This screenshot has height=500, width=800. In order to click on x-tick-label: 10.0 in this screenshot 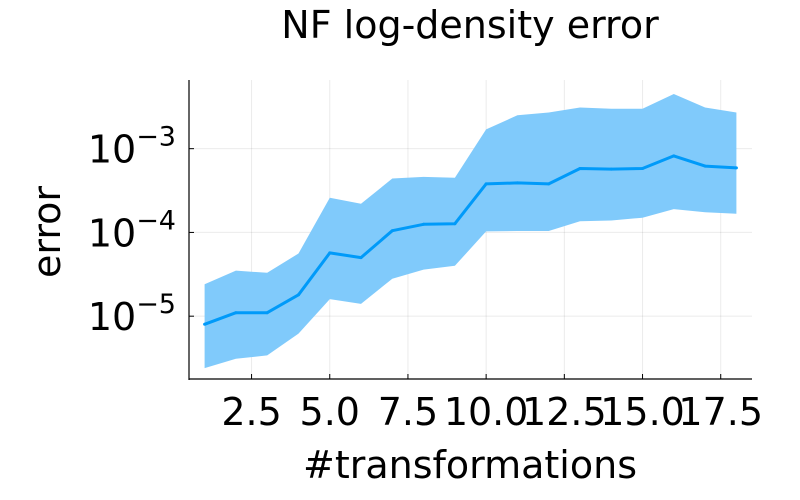, I will do `click(486, 412)`.